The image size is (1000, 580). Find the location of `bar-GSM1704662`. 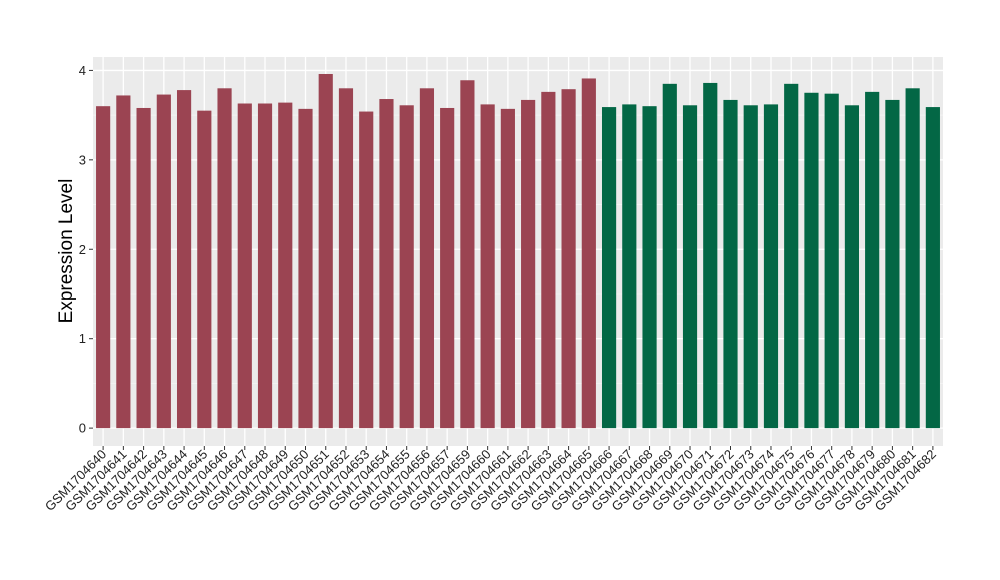

bar-GSM1704662 is located at coordinates (528, 264).